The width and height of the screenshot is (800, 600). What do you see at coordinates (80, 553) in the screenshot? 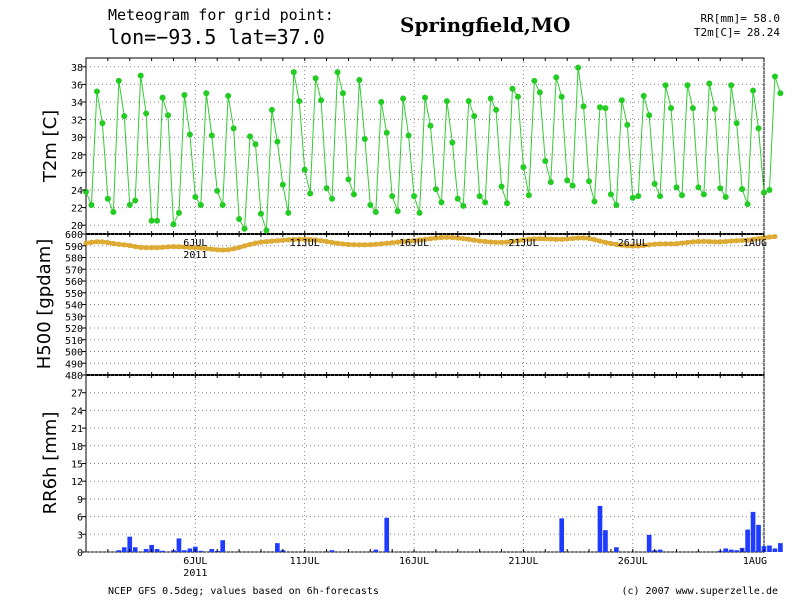
I see `y-tick-label: 0` at bounding box center [80, 553].